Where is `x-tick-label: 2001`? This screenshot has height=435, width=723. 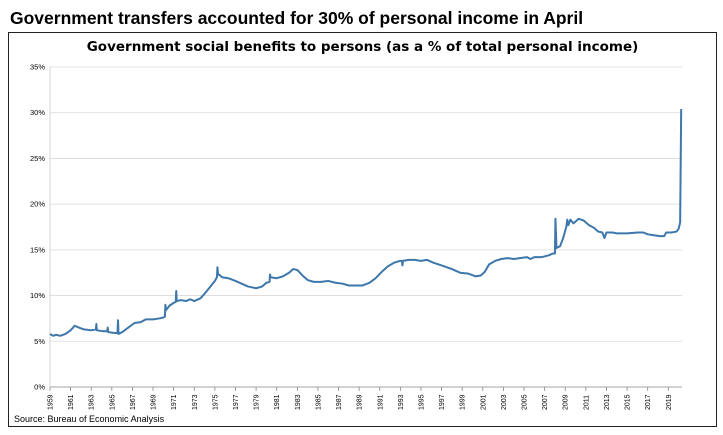
x-tick-label: 2001 is located at coordinates (483, 402).